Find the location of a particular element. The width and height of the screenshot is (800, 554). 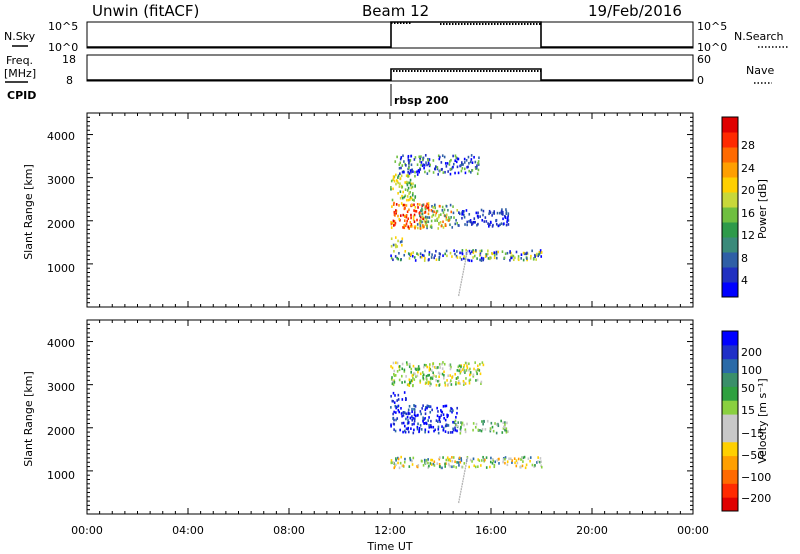

xtick-0800: 08:00 is located at coordinates (289, 530).